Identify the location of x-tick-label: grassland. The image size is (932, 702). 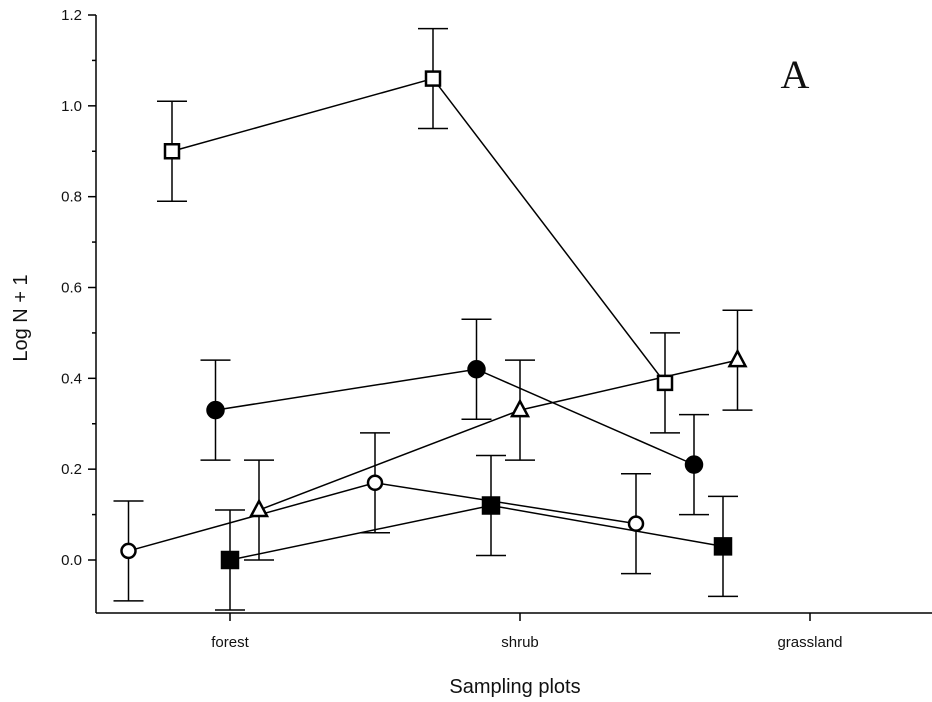
(809, 642).